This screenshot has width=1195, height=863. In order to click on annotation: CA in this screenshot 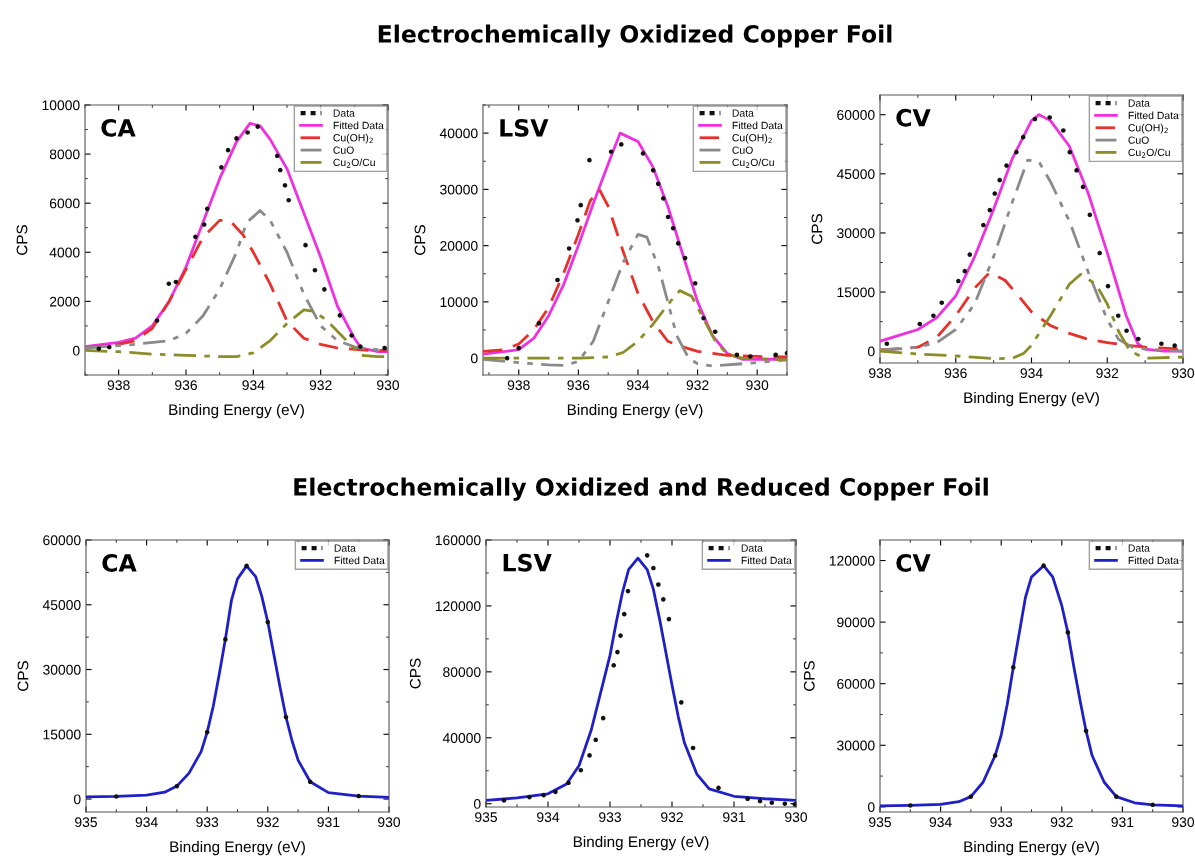, I will do `click(119, 563)`.